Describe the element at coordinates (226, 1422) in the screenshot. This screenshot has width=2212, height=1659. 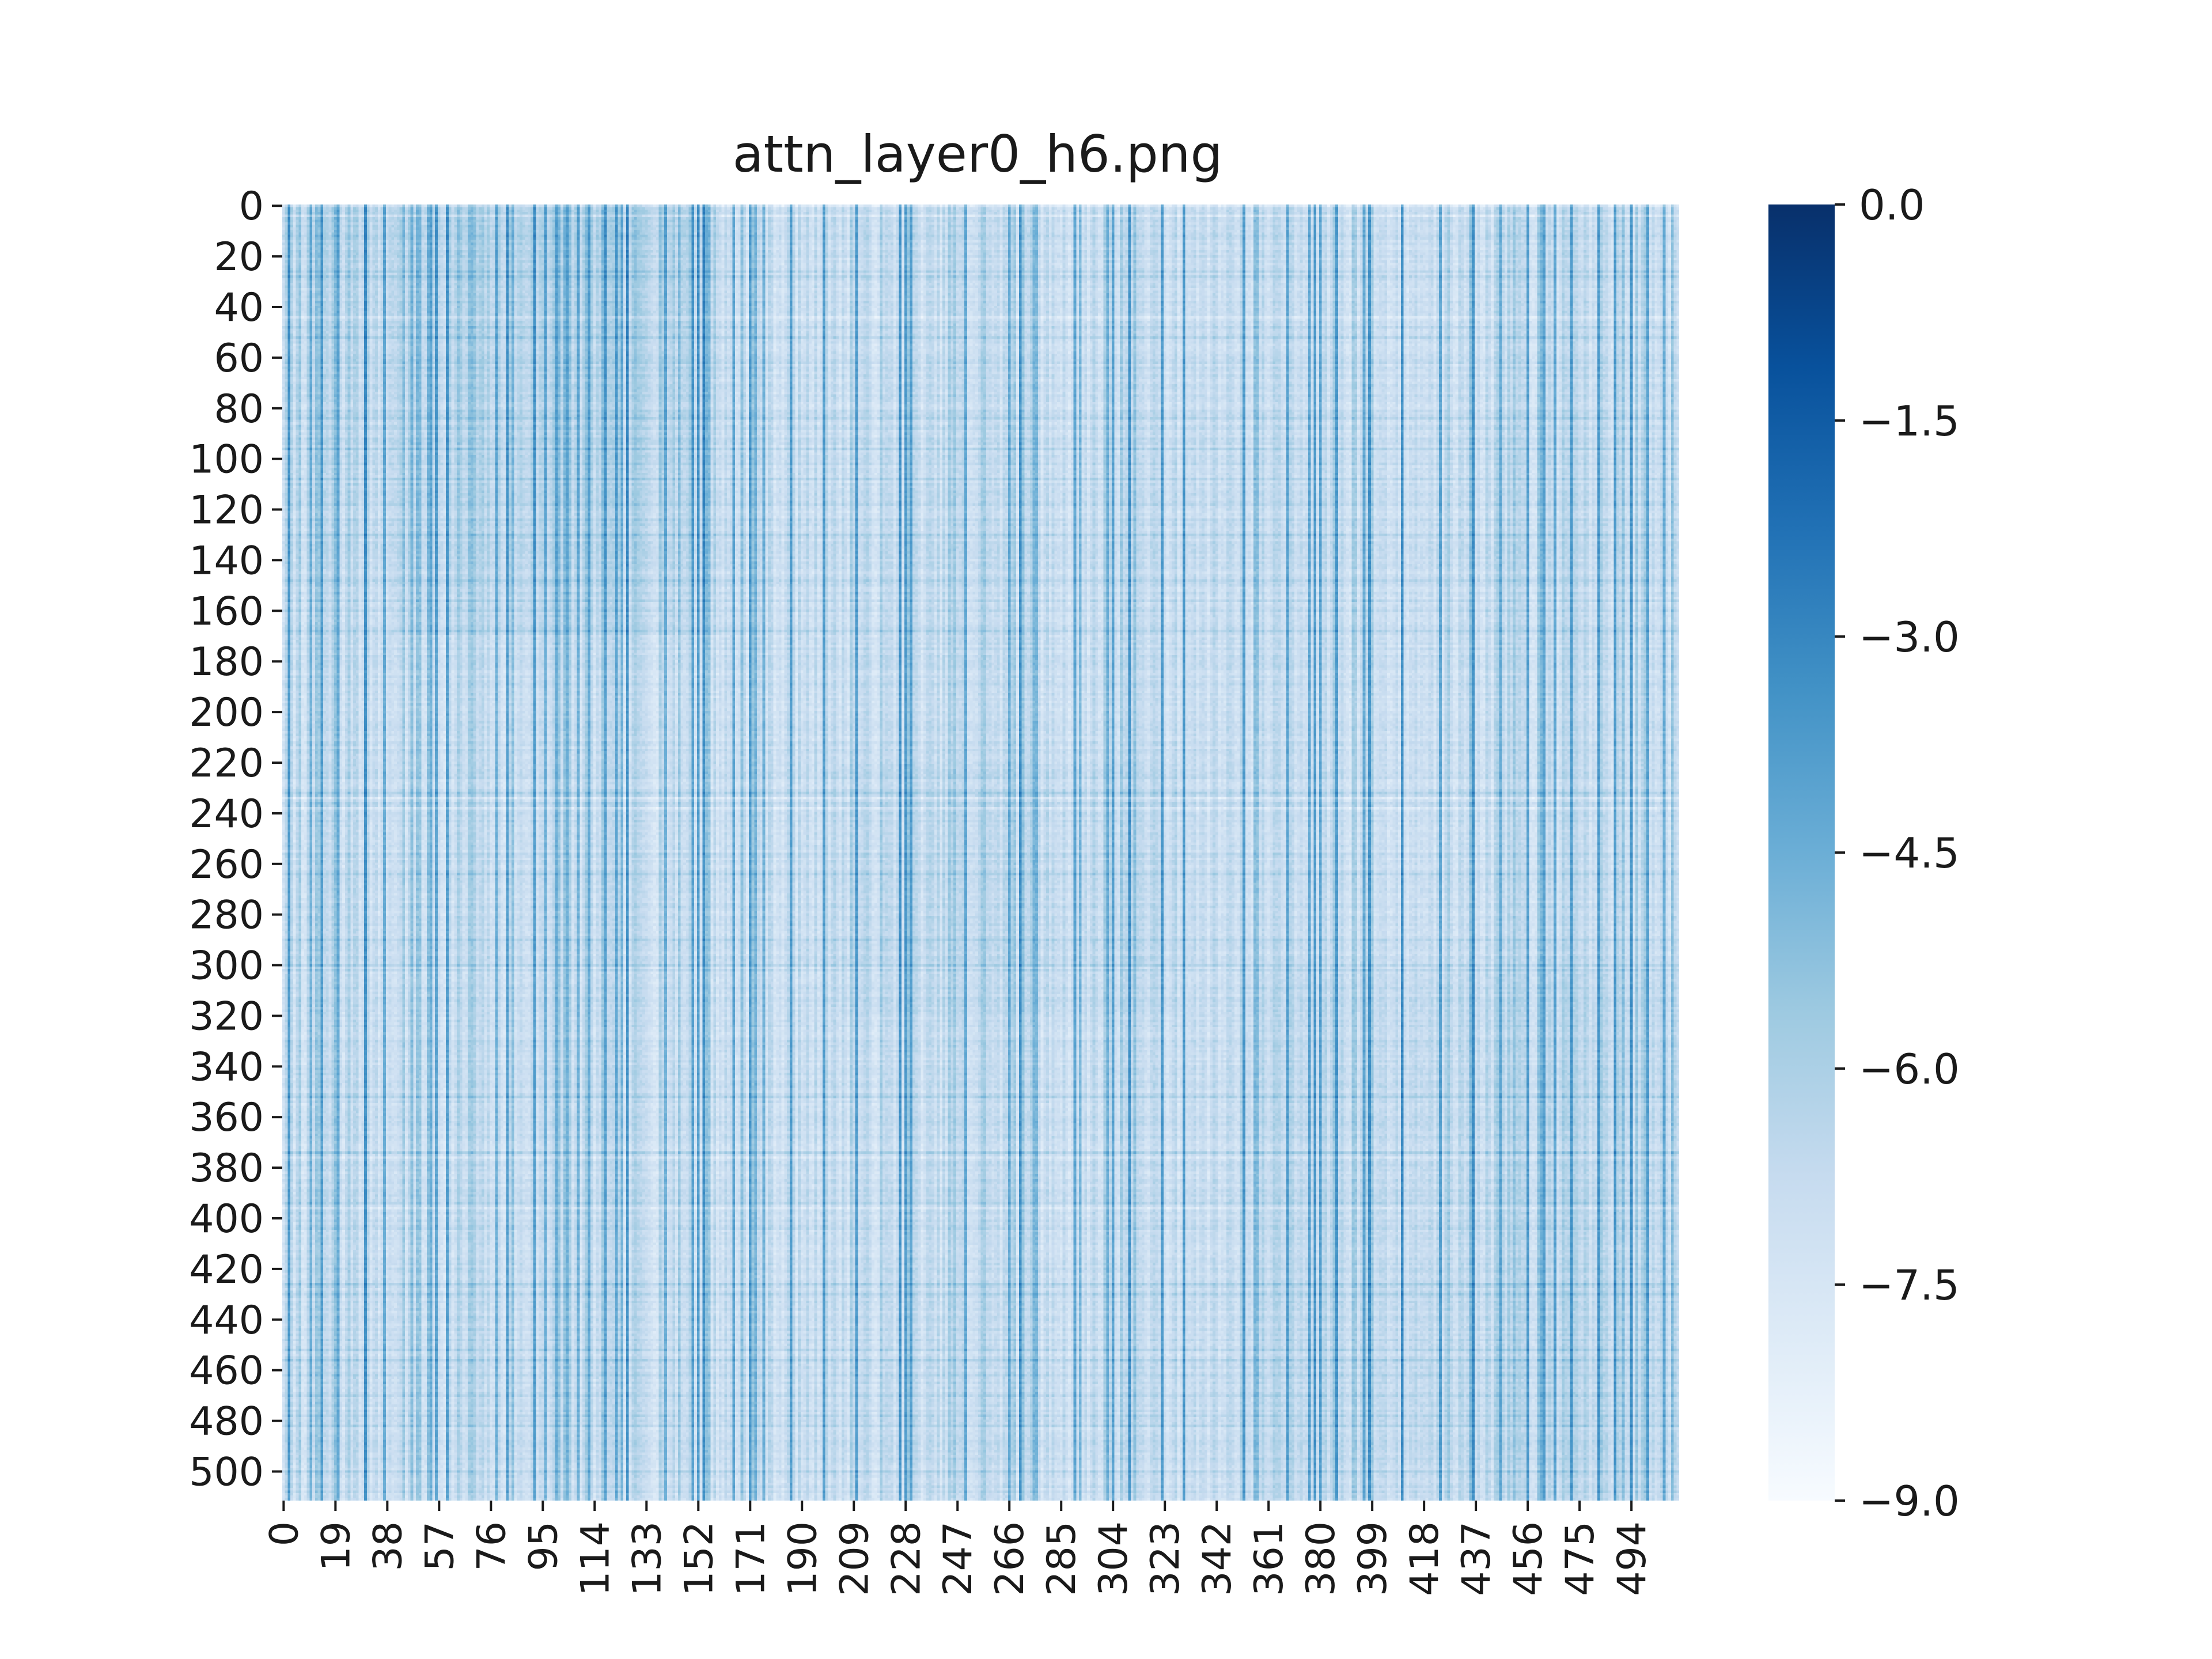
I see `y-tick-label: 480` at that location.